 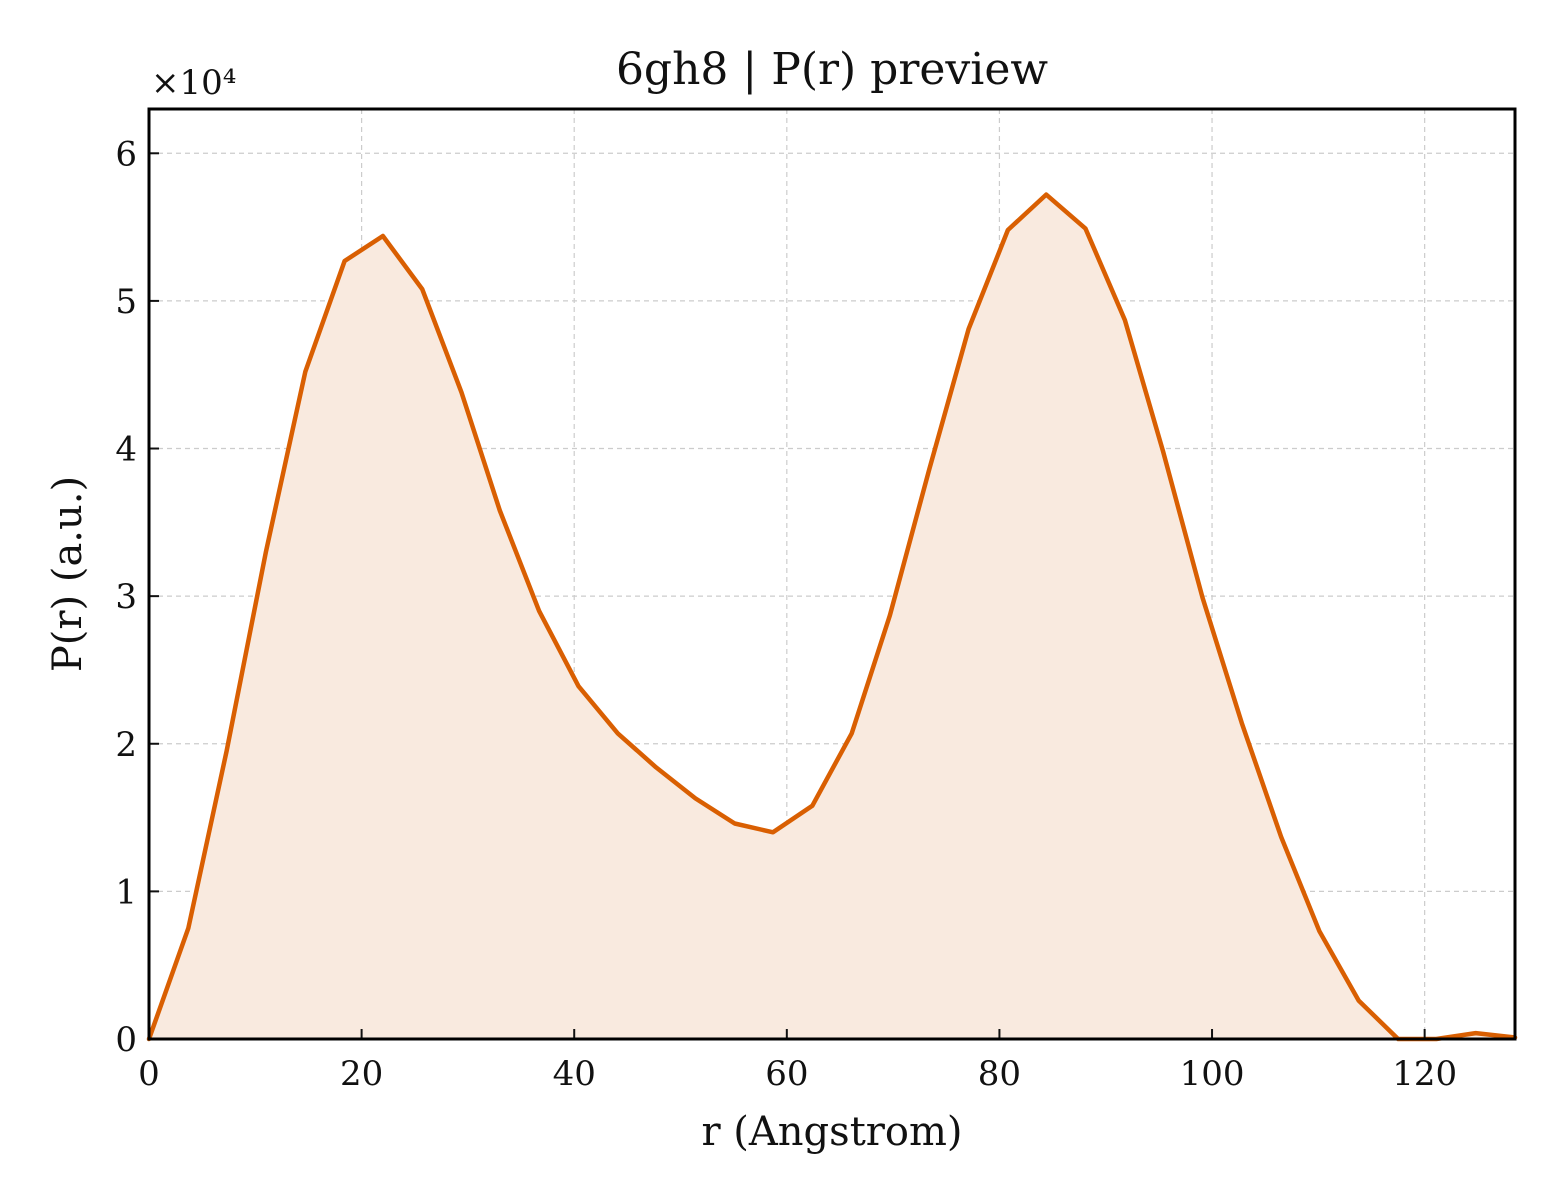 What do you see at coordinates (999, 1074) in the screenshot?
I see `x-tick-label: 80` at bounding box center [999, 1074].